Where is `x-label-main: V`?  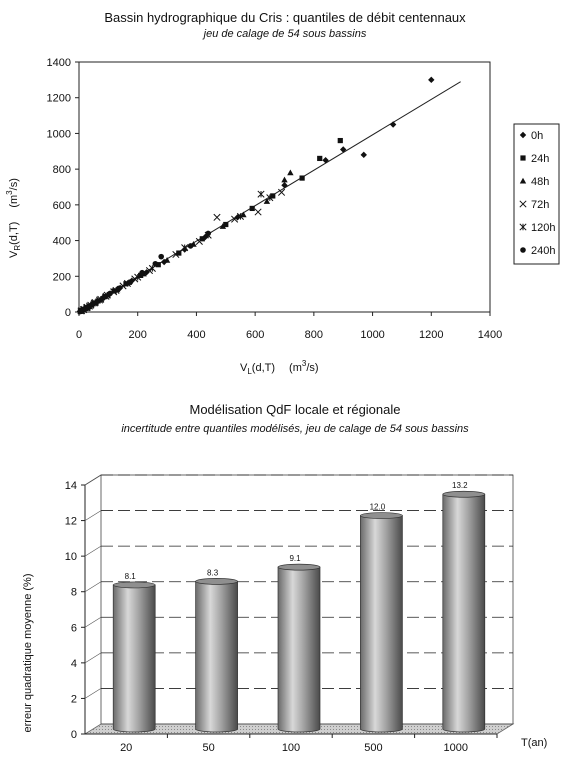
x-label-main: V is located at coordinates (244, 368).